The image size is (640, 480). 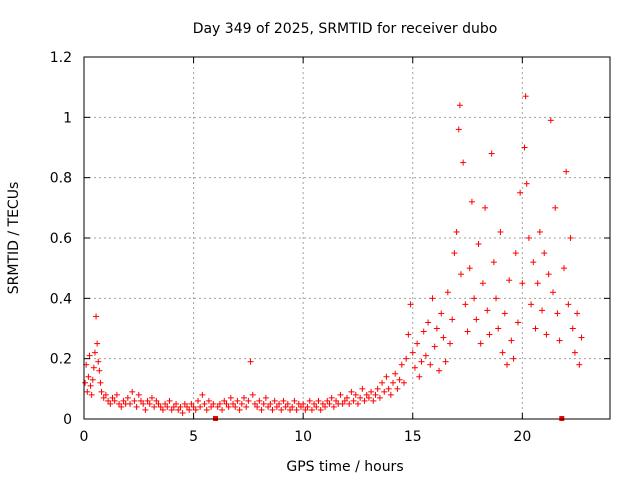 What do you see at coordinates (522, 437) in the screenshot?
I see `x-tick-label: 20` at bounding box center [522, 437].